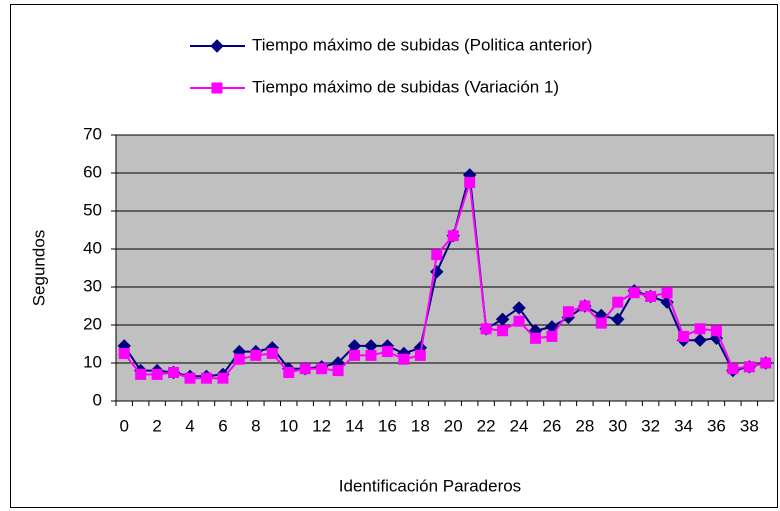  Describe the element at coordinates (683, 425) in the screenshot. I see `x-tick-label: 34` at that location.